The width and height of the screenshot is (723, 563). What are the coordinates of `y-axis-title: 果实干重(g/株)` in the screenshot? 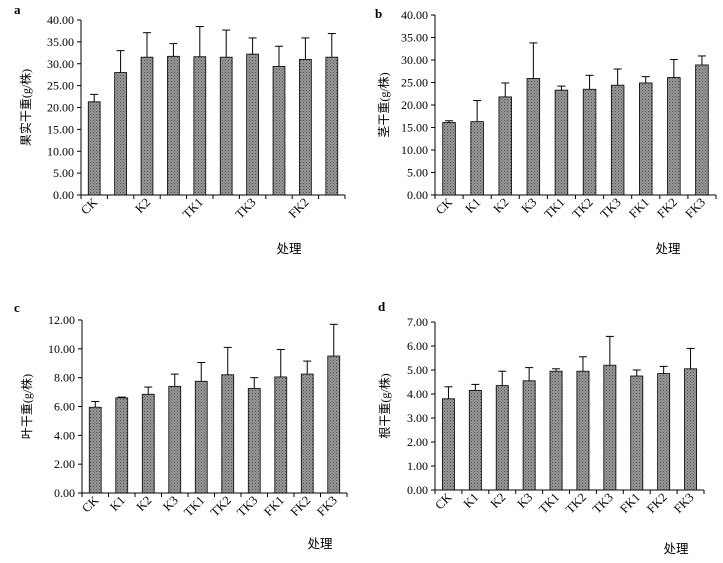 It's located at (25, 107).